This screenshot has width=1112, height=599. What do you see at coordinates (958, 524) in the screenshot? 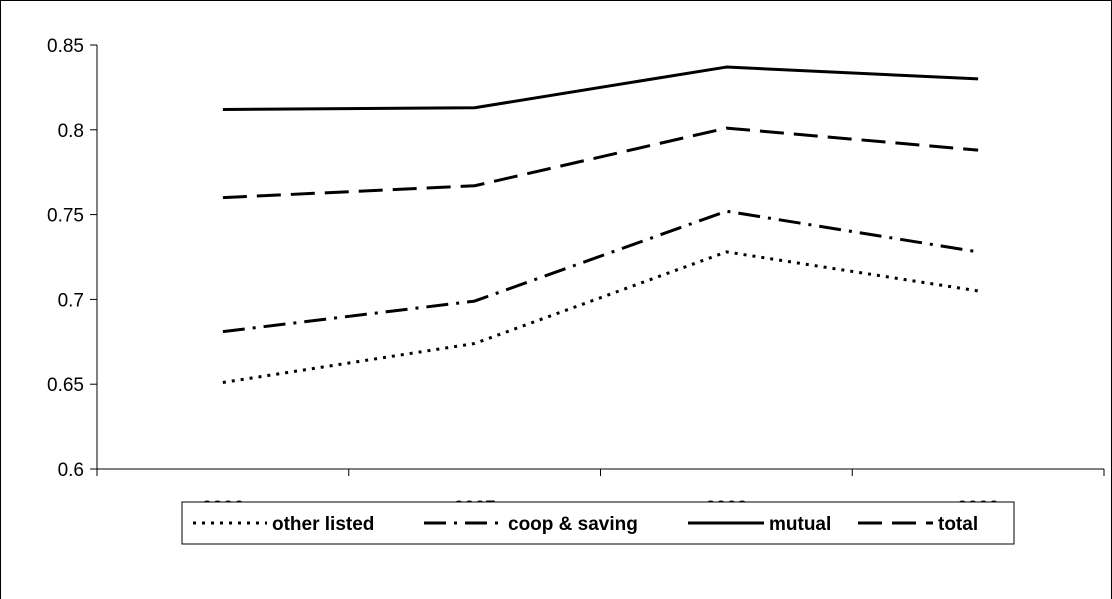
I see `legend-label: total` at bounding box center [958, 524].